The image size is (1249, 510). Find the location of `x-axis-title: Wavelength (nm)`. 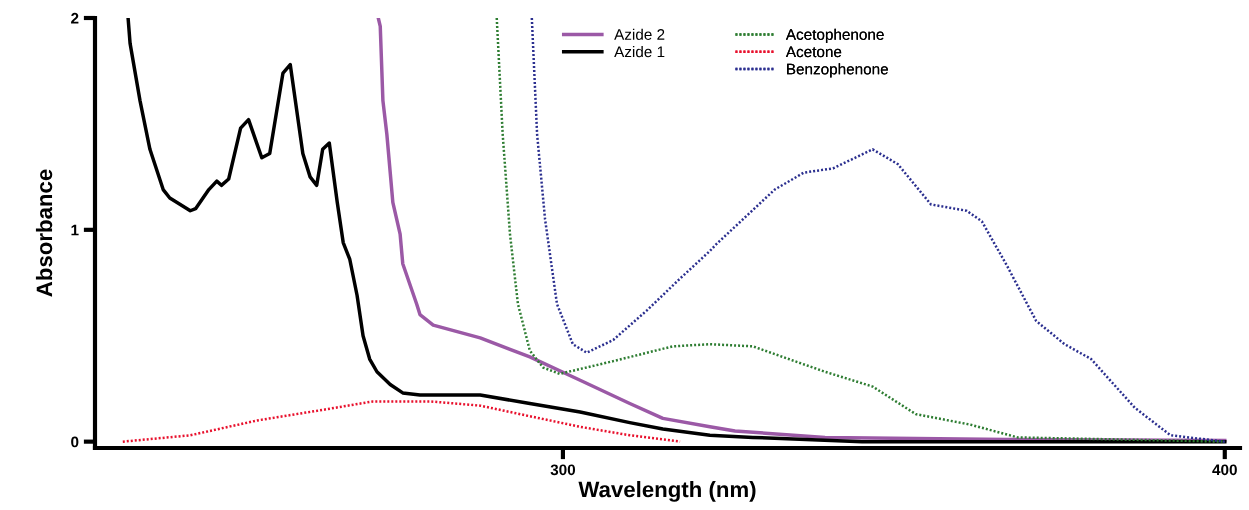

x-axis-title: Wavelength (nm) is located at coordinates (667, 491).